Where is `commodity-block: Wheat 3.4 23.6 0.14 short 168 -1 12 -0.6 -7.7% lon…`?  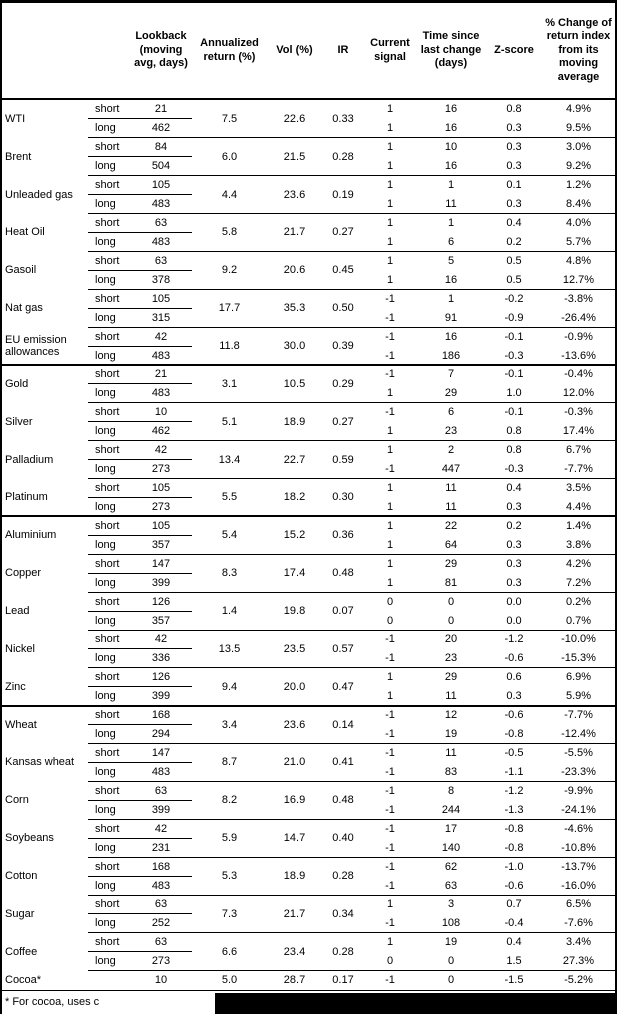
commodity-block: Wheat 3.4 23.6 0.14 short 168 -1 12 -0.6 -7.7% lon… is located at coordinates (308, 724).